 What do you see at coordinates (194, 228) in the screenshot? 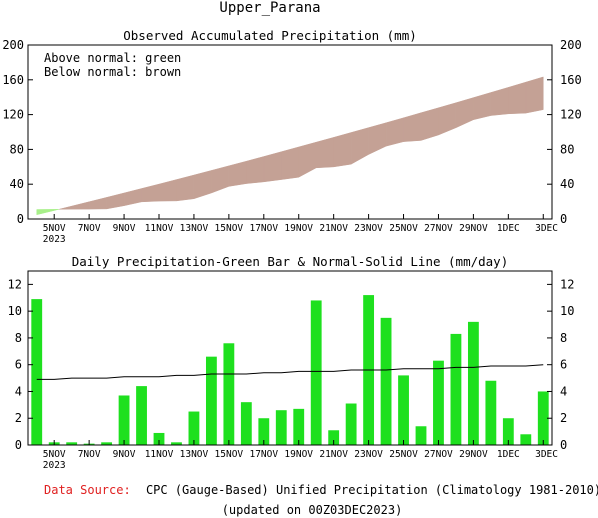
I see `accumulated-xtick-label-4: 13NOV` at bounding box center [194, 228].